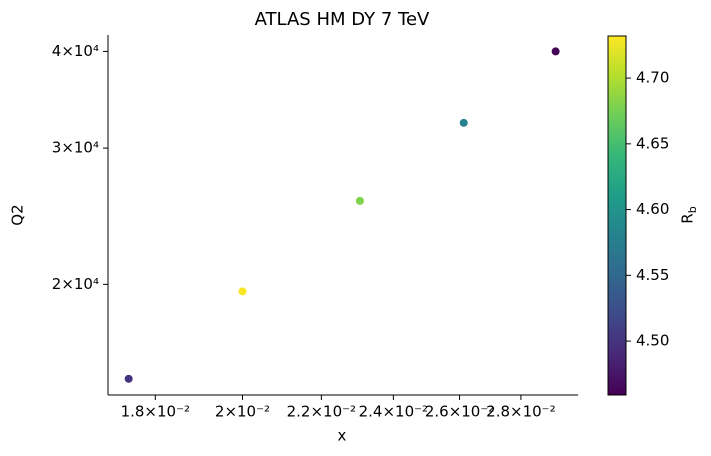 The height and width of the screenshot is (456, 711). What do you see at coordinates (342, 436) in the screenshot?
I see `x-axis-label: x` at bounding box center [342, 436].